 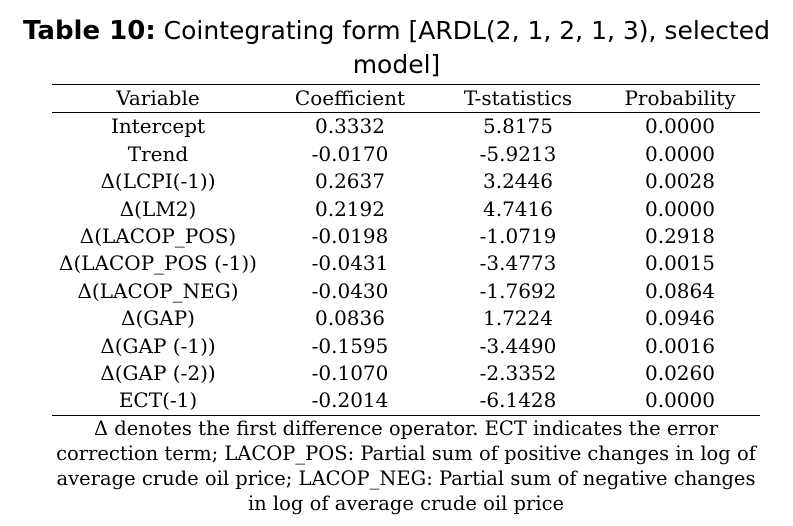 I want to click on cell-t-statistic: 3.2446, so click(x=518, y=181).